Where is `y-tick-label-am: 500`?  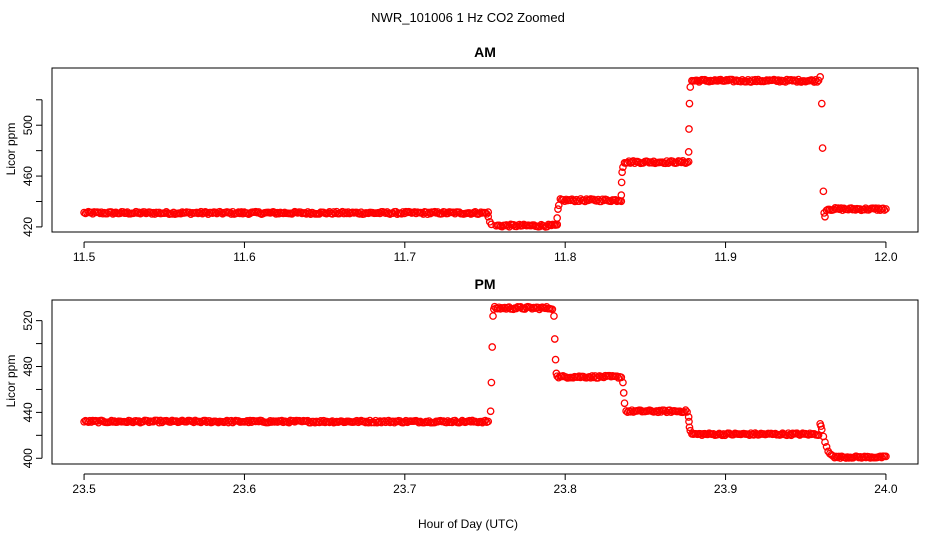 y-tick-label-am: 500 is located at coordinates (28, 125).